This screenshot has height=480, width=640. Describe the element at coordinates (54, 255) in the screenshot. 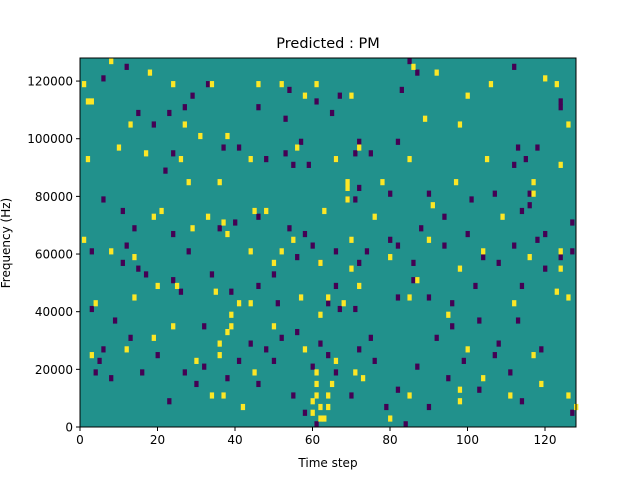

I see `y-tick-label: 60000` at that location.